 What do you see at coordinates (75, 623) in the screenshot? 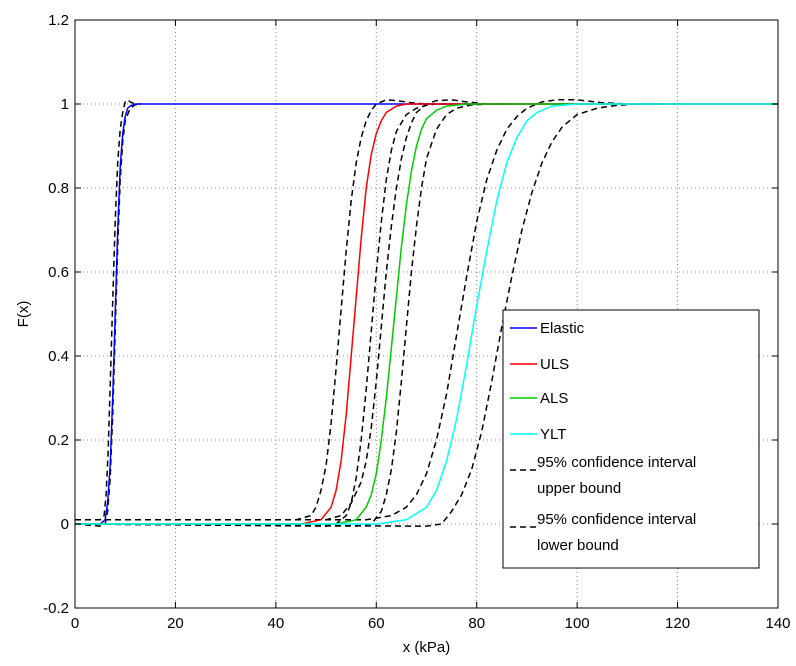
I see `x-tick-label: 0` at bounding box center [75, 623].